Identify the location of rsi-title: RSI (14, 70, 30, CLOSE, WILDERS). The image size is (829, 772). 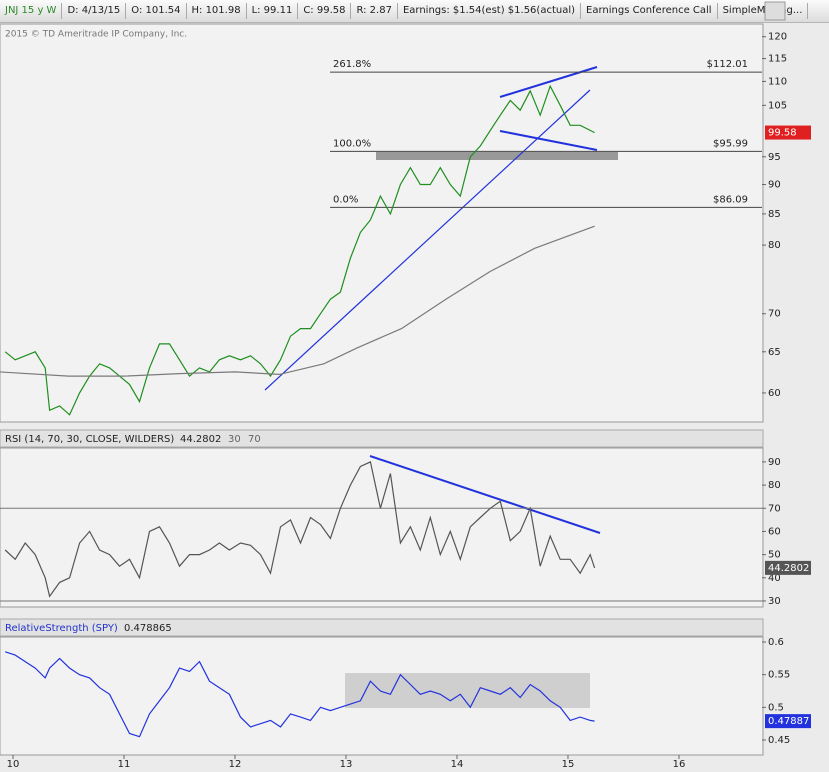
(89, 439).